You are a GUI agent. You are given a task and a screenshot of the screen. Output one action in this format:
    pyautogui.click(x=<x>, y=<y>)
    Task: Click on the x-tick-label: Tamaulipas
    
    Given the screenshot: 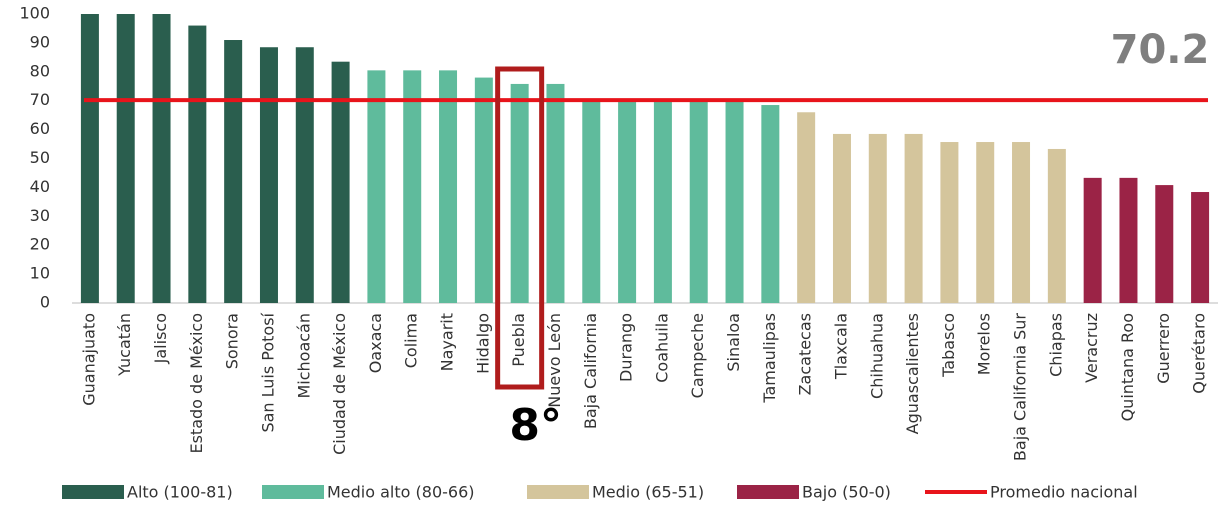 What is the action you would take?
    pyautogui.click(x=769, y=358)
    